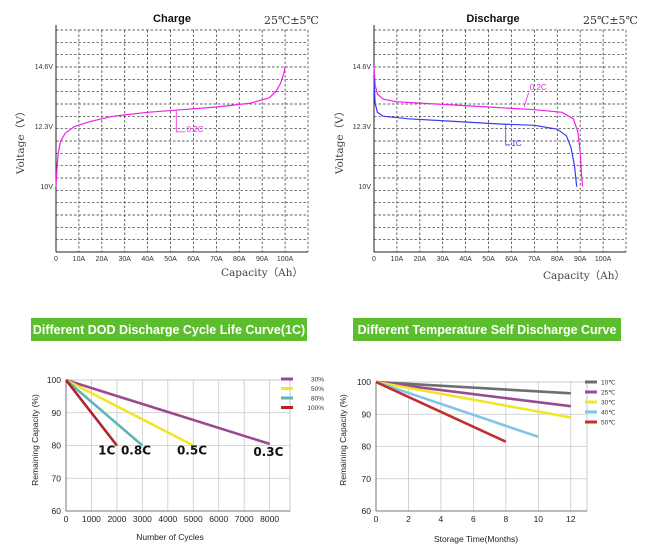  What do you see at coordinates (170, 537) in the screenshot?
I see `dod-x-axis-label: Number of Cycles` at bounding box center [170, 537].